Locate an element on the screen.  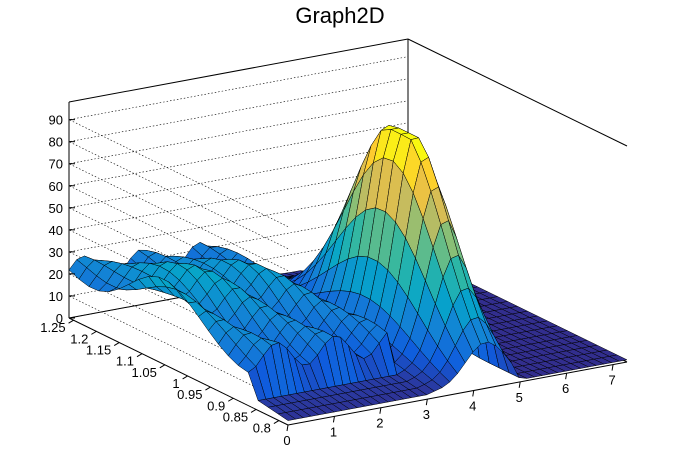
y-tick-label: 1.1 is located at coordinates (125, 361).